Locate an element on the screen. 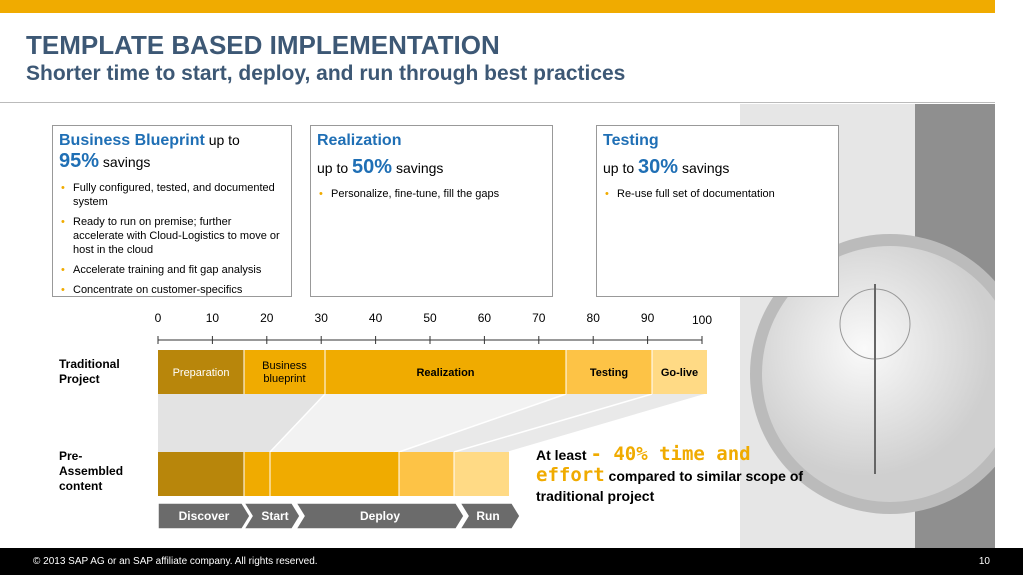 The image size is (1023, 575). bullet-list: Re-use full set of documentation is located at coordinates (717, 194).